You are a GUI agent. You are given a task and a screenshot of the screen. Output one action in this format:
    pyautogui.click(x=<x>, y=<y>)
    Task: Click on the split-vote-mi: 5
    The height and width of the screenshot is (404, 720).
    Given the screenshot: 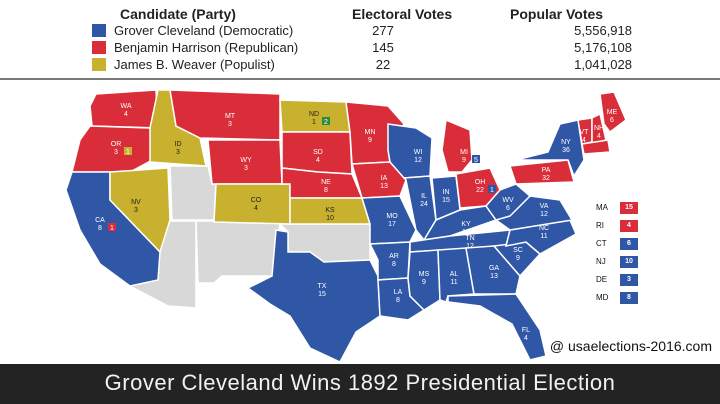 What is the action you would take?
    pyautogui.click(x=476, y=160)
    